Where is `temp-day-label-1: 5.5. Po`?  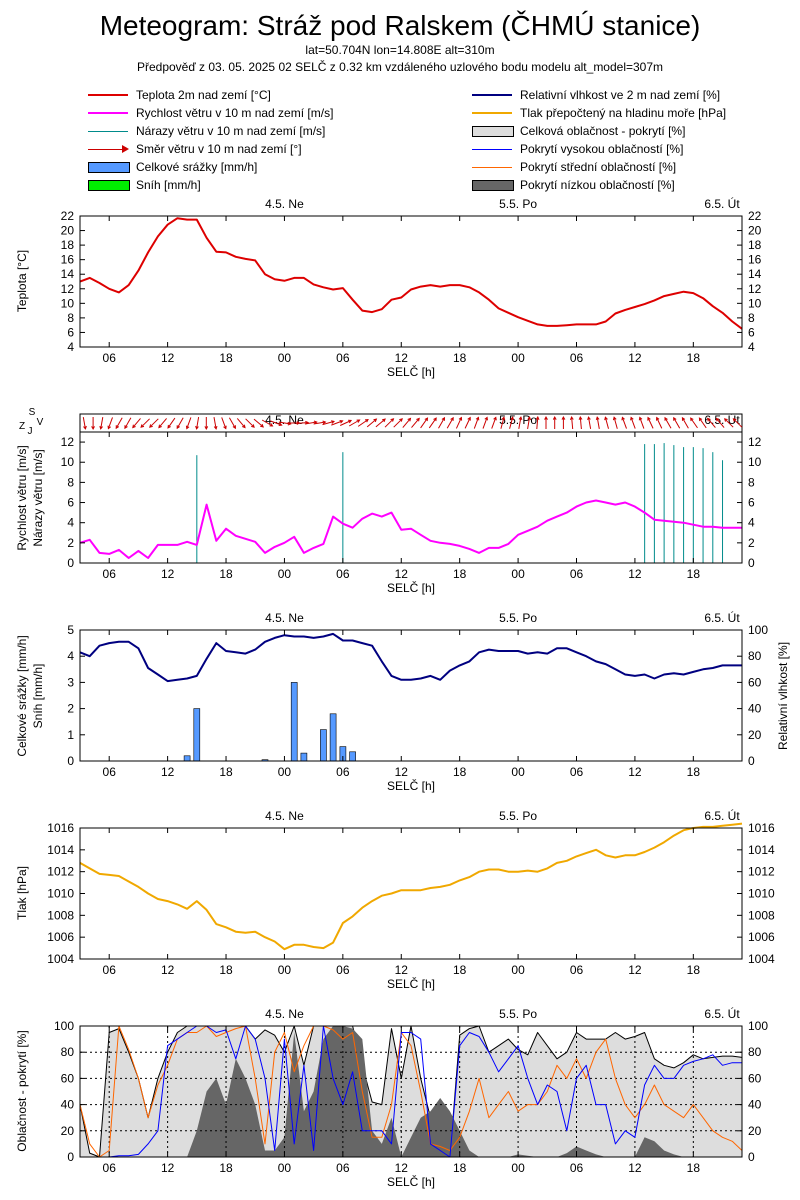
temp-day-label-1: 5.5. Po is located at coordinates (518, 204).